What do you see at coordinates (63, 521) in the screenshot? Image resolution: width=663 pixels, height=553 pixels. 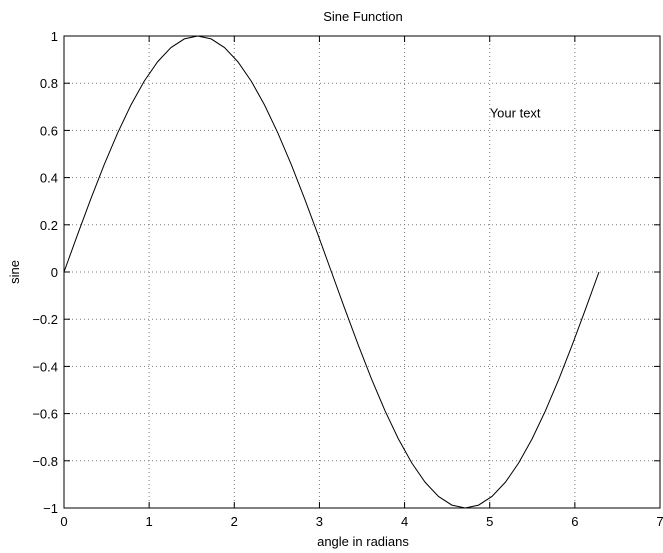 I see `x-tick-label: 0` at bounding box center [63, 521].